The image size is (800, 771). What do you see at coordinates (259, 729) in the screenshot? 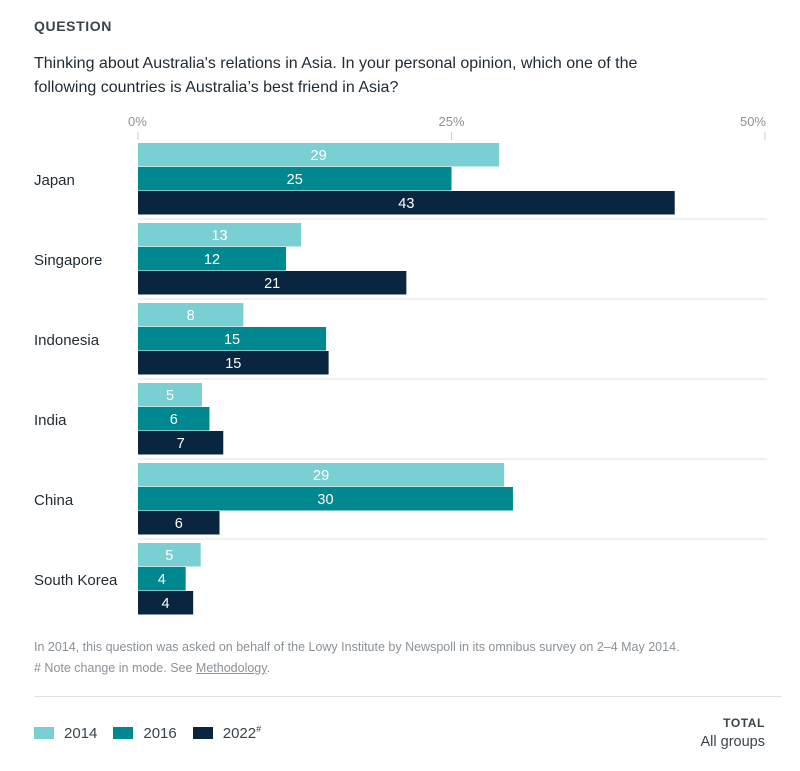
I see `legend-label-2022-sup: #` at bounding box center [259, 729].